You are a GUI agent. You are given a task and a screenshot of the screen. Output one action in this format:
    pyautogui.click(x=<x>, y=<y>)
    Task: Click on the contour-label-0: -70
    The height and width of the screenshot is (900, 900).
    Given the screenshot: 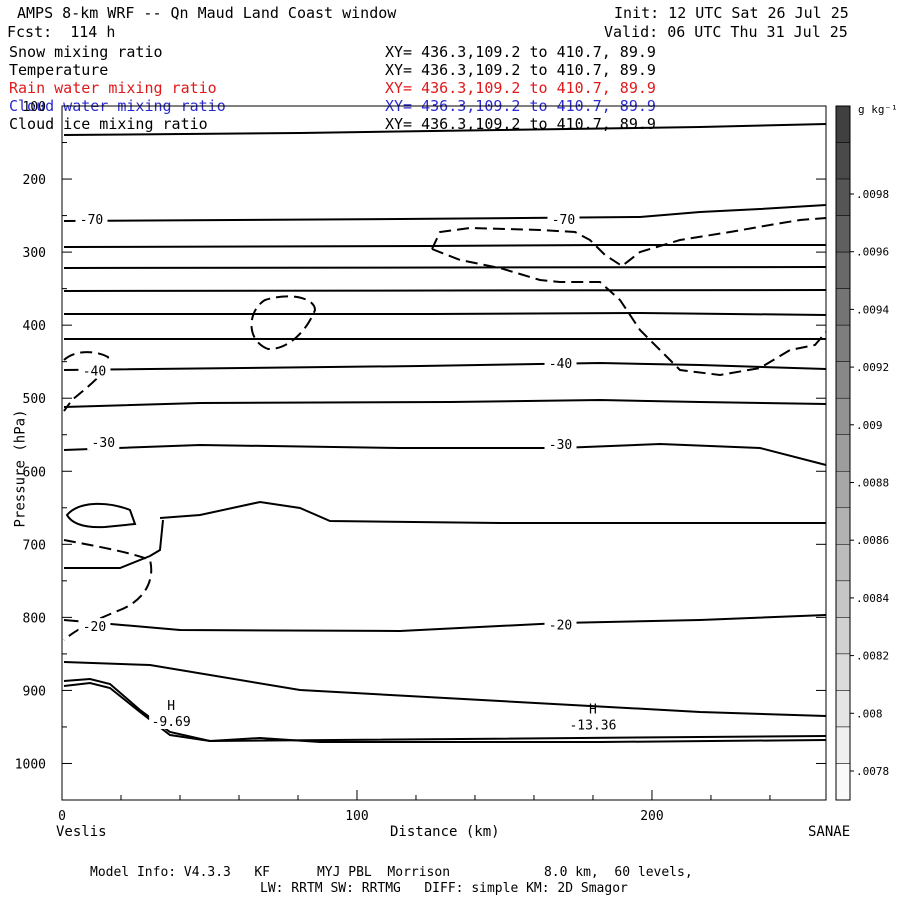 What is the action you would take?
    pyautogui.click(x=91, y=220)
    